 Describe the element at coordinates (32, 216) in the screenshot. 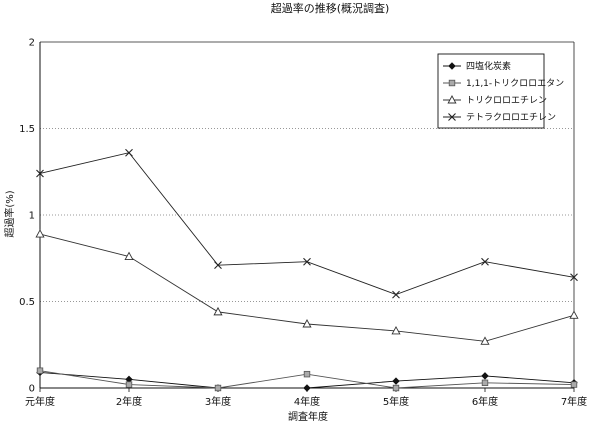

I see `y-tick-label: 1` at that location.